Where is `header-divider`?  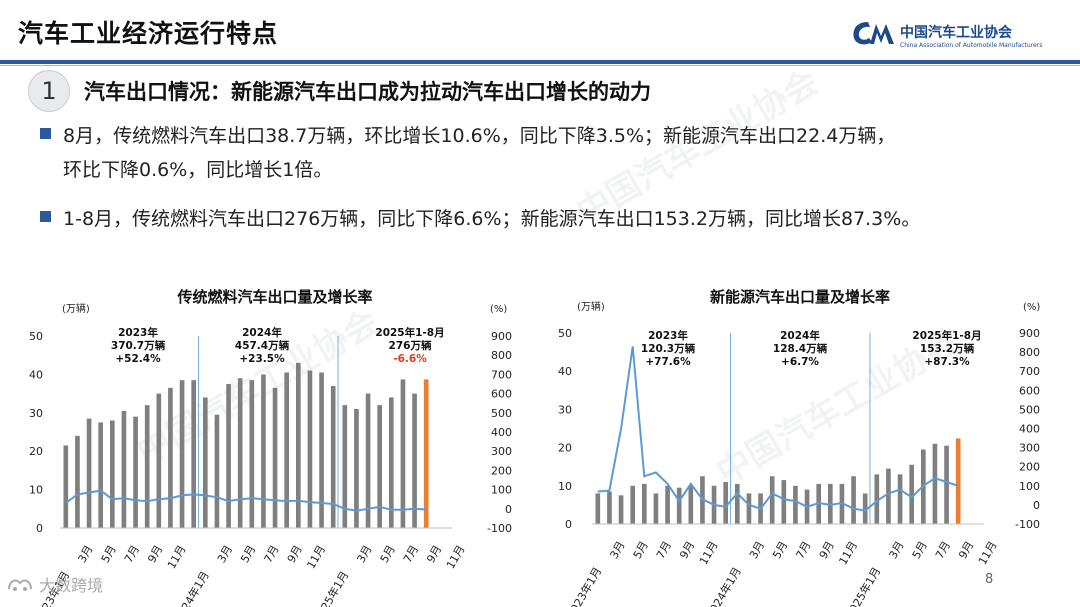
header-divider is located at coordinates (540, 62).